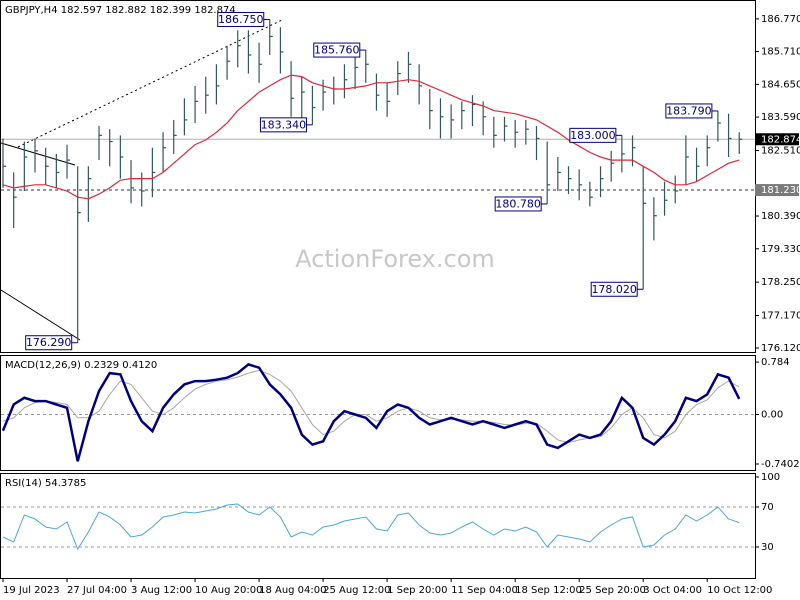 This screenshot has width=800, height=600. Describe the element at coordinates (772, 415) in the screenshot. I see `y-tick-label: 0.00` at that location.